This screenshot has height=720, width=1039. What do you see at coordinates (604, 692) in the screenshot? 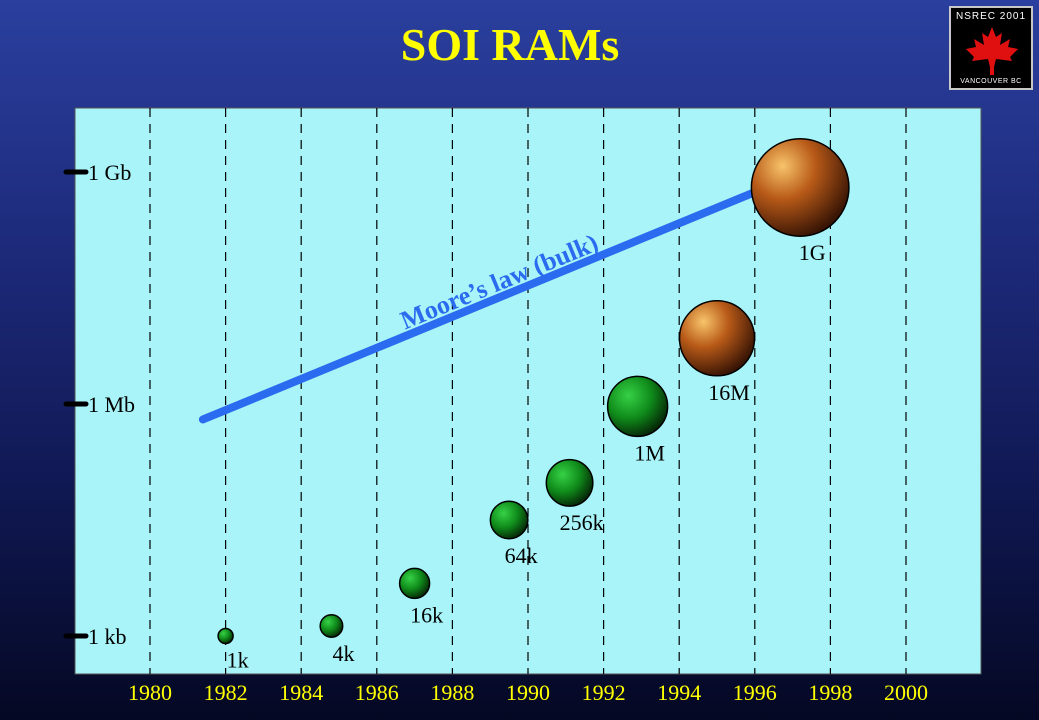
I see `x-tick-label-1992: 1992` at bounding box center [604, 692].